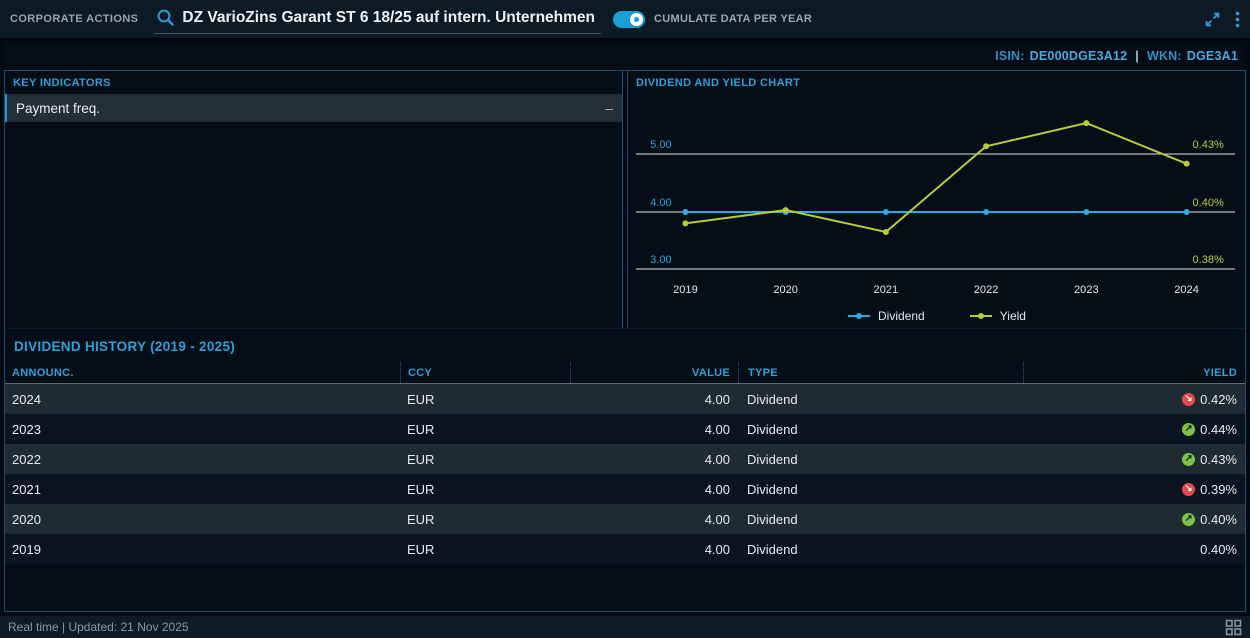 This screenshot has width=1250, height=638. What do you see at coordinates (1134, 429) in the screenshot?
I see `cell-yield: ↗ 0.44%` at bounding box center [1134, 429].